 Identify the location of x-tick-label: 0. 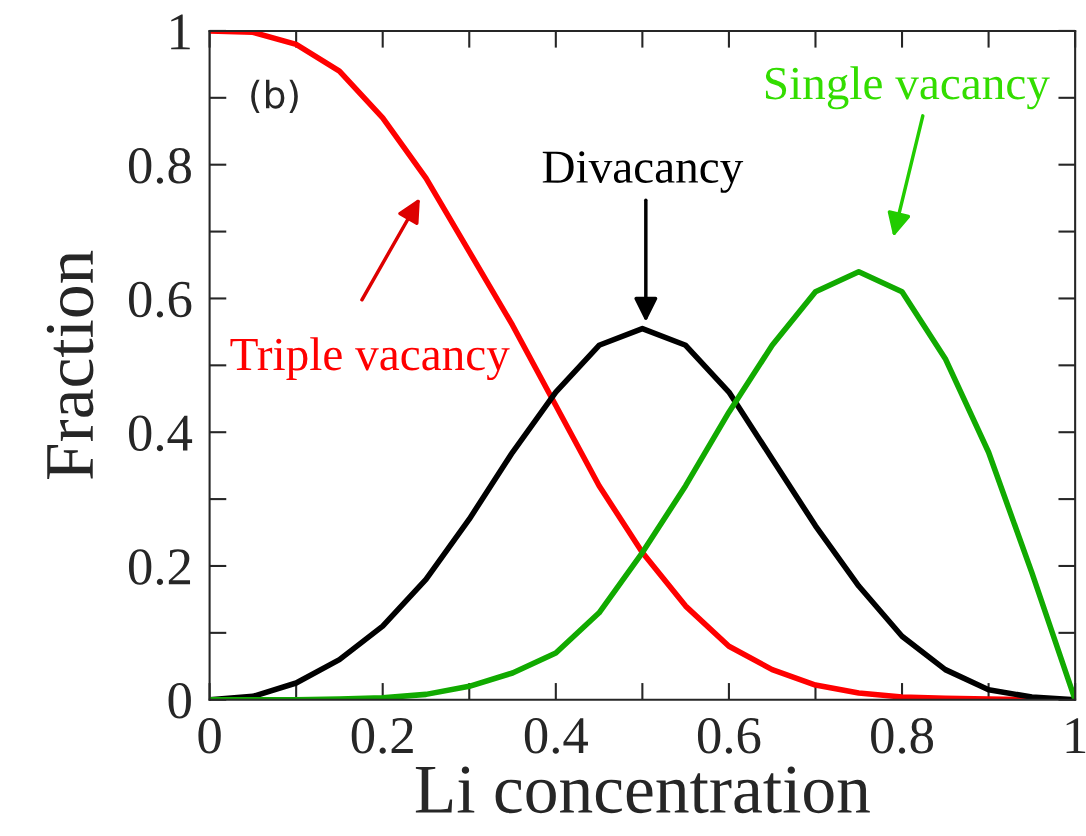
(209, 735).